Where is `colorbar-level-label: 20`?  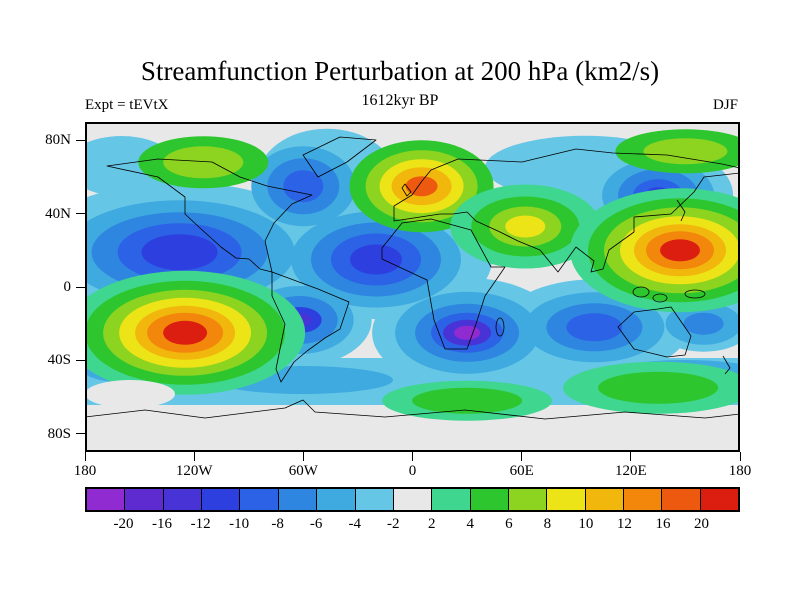 colorbar-level-label: 20 is located at coordinates (701, 524).